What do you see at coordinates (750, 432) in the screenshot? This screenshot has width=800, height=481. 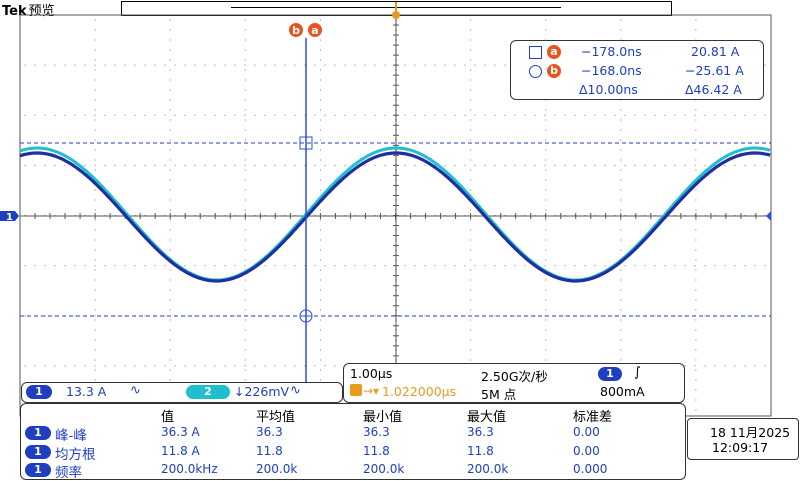 I see `date-label: 18 11月2025` at bounding box center [750, 432].